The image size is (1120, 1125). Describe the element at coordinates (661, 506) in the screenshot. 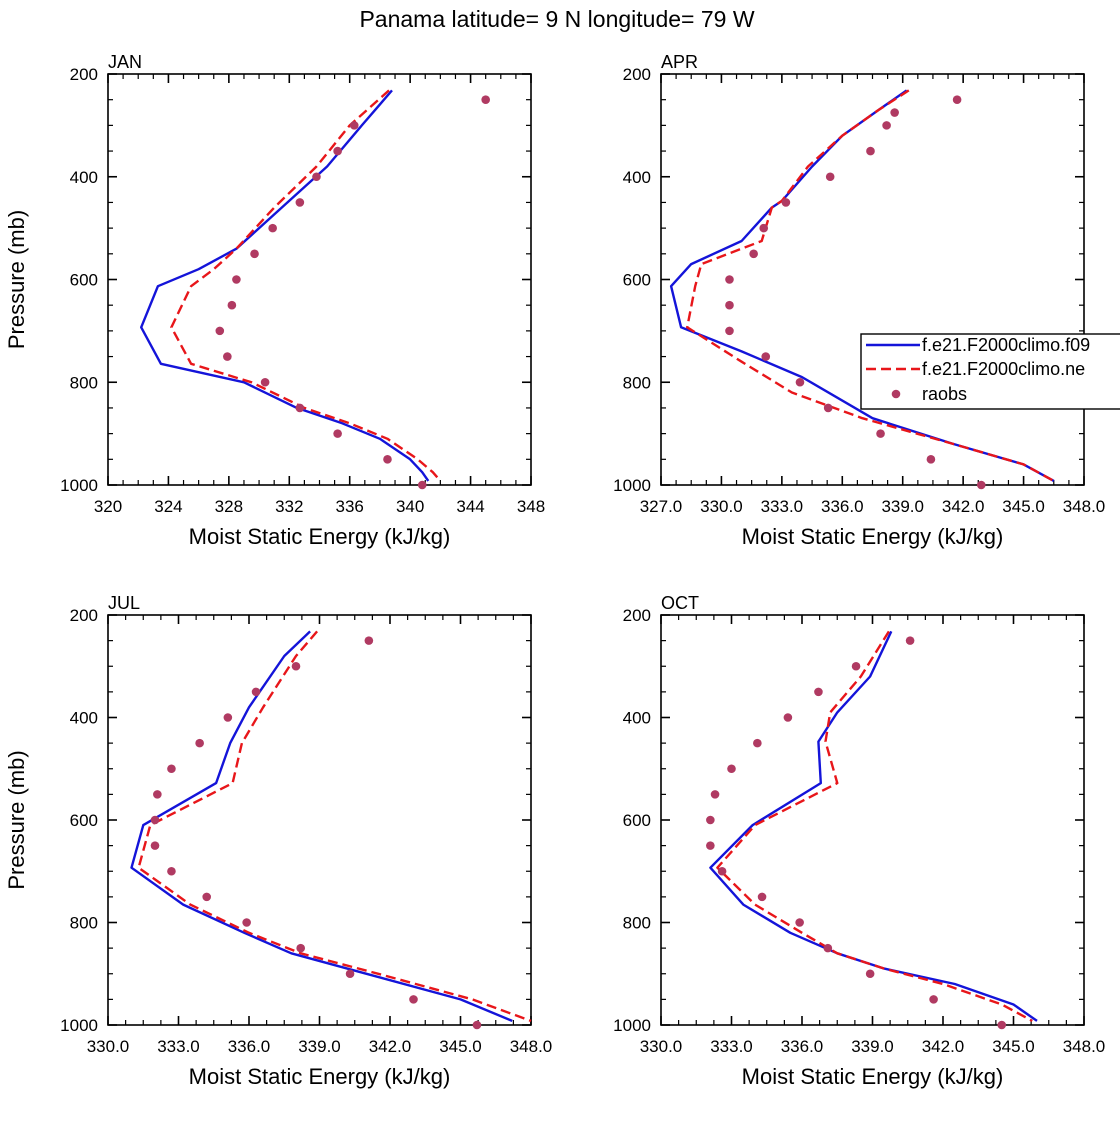

I see `x-tick-label: 327.0` at that location.